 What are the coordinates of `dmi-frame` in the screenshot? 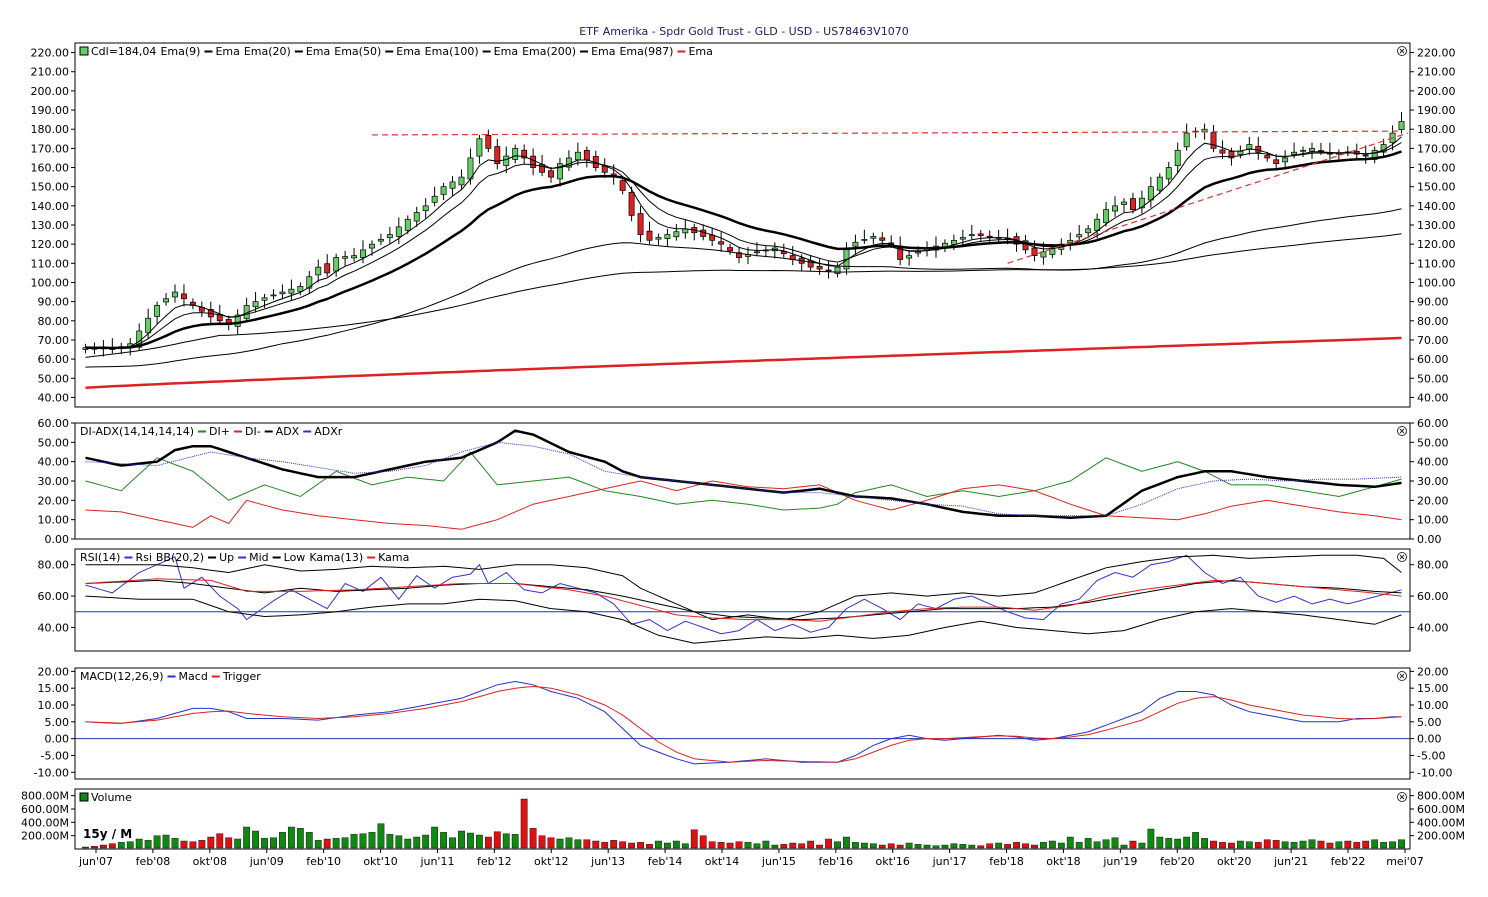 It's located at (742, 481).